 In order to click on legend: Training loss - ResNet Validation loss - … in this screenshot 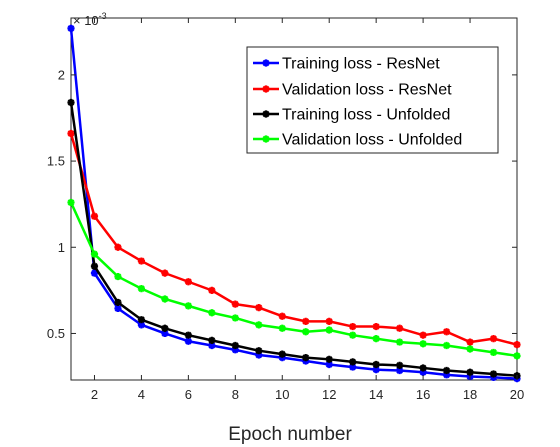, I will do `click(372, 100)`.